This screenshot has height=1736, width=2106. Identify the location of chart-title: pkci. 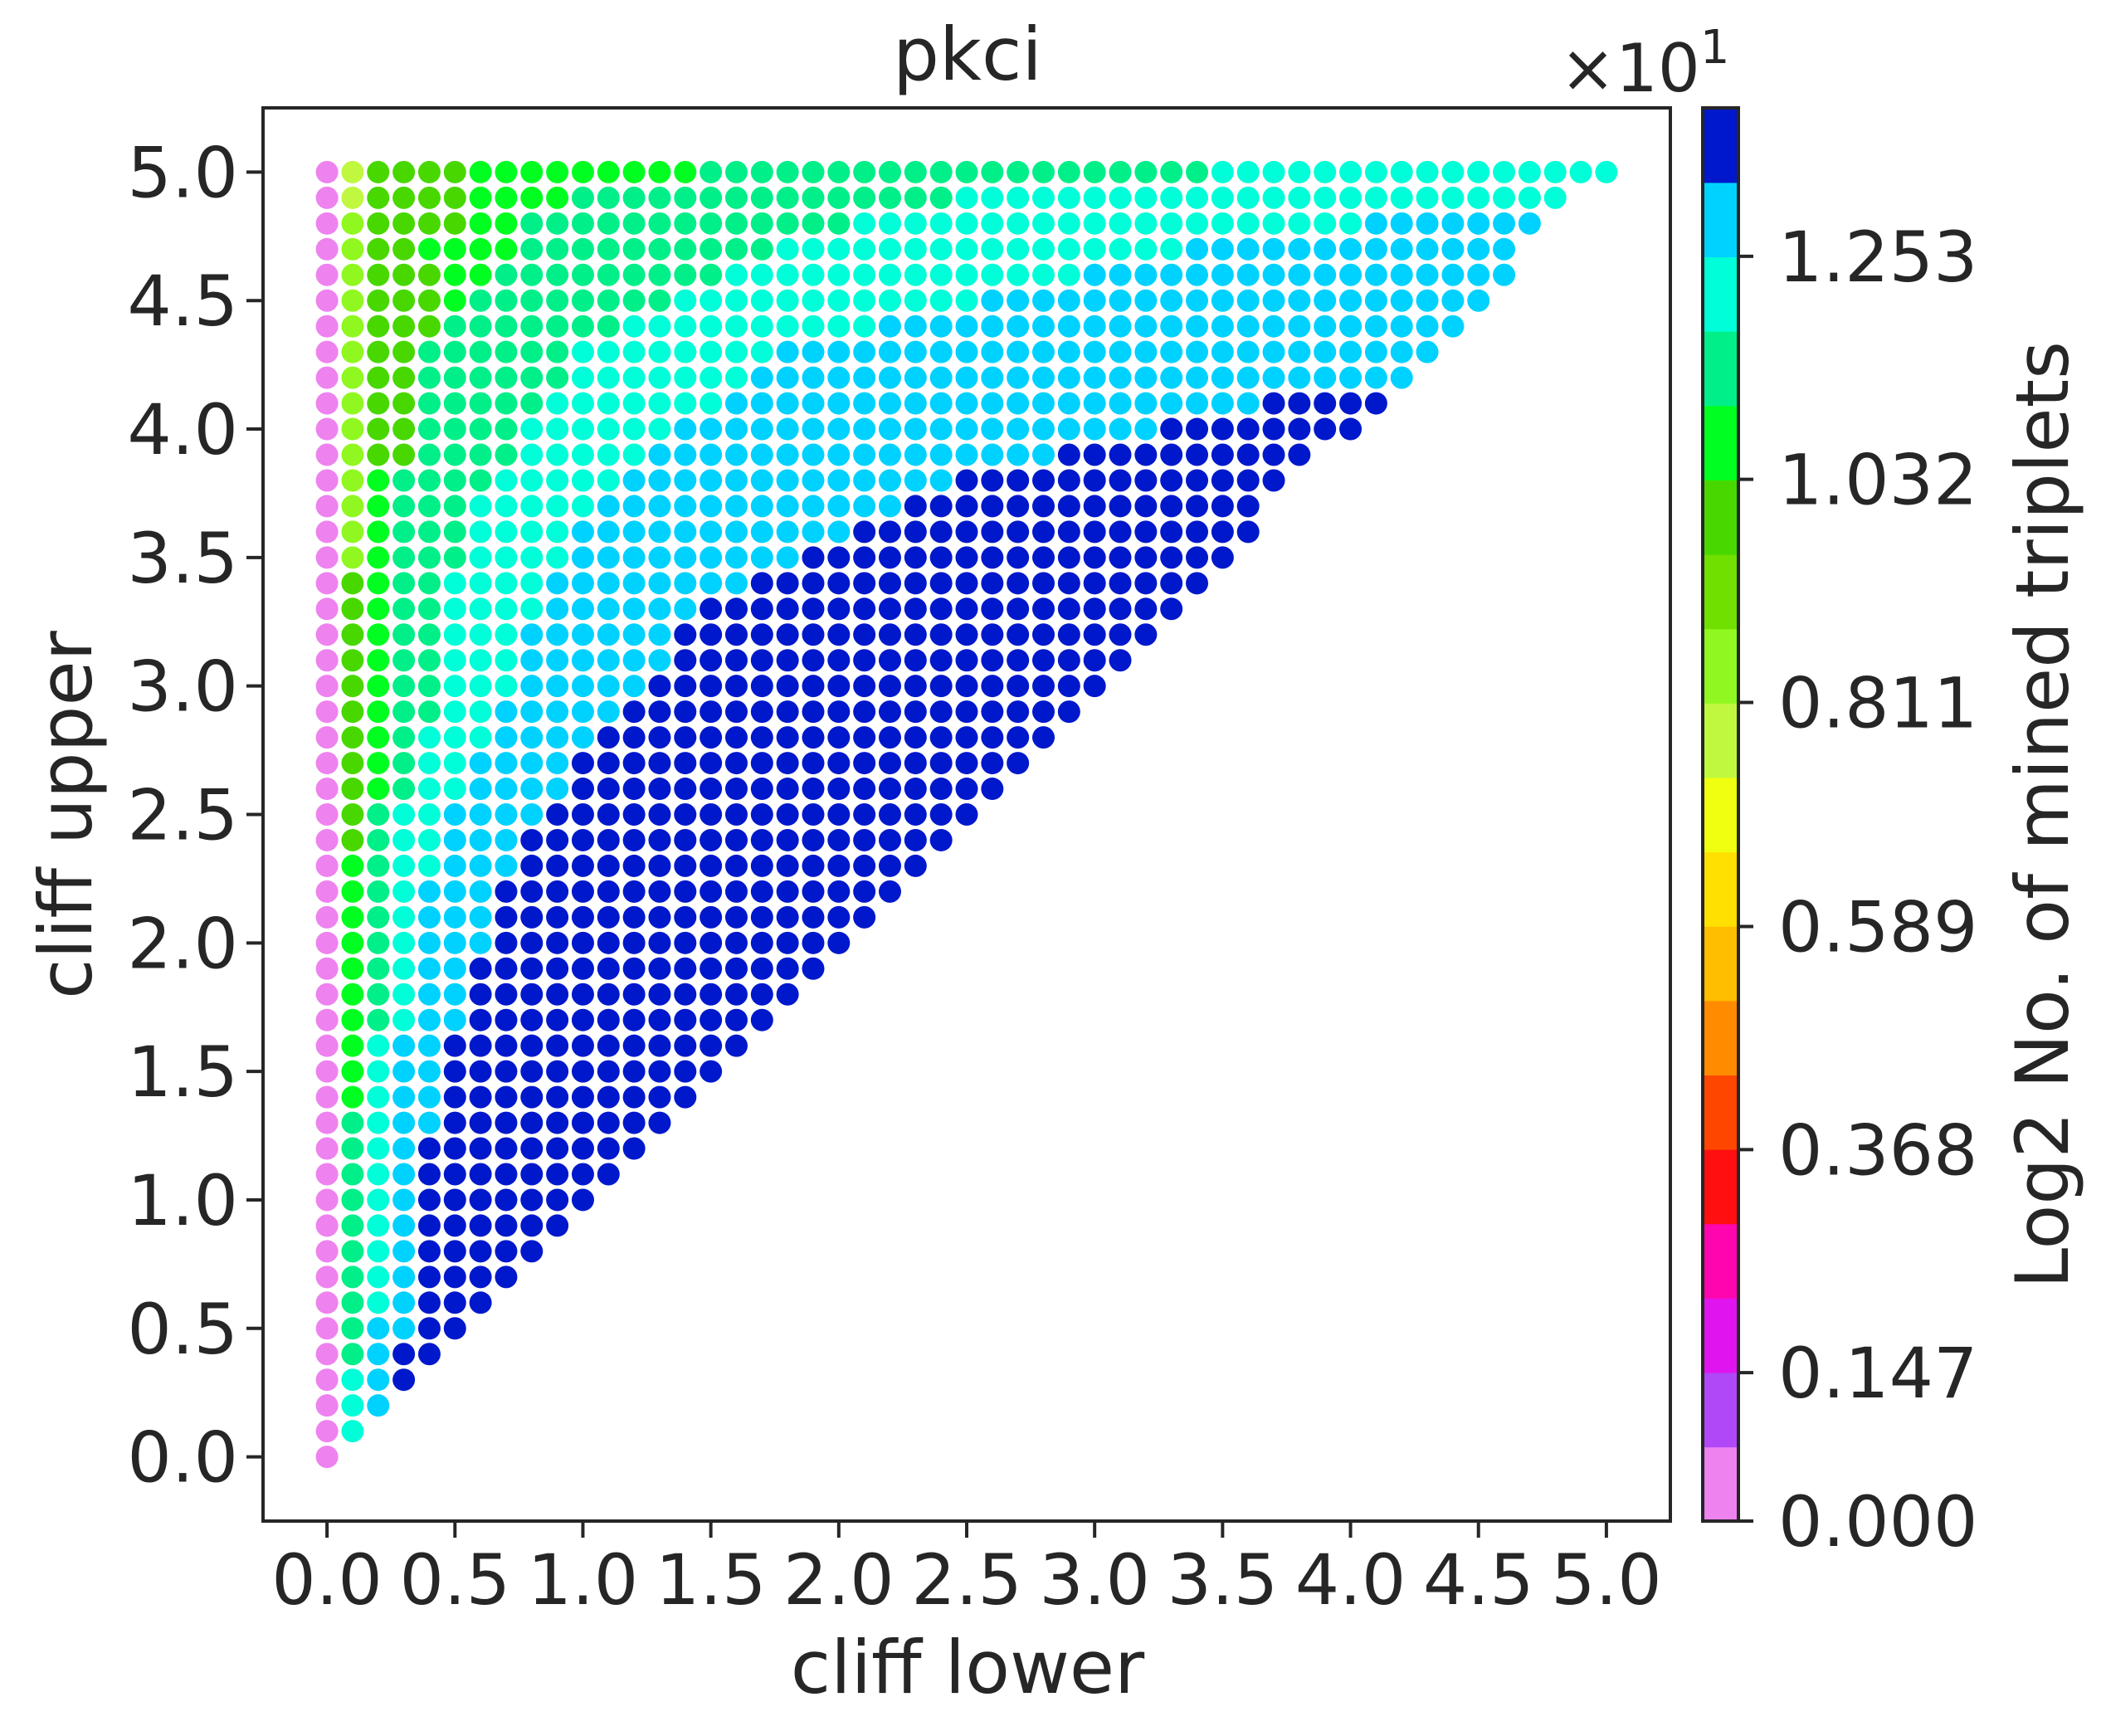
(967, 54).